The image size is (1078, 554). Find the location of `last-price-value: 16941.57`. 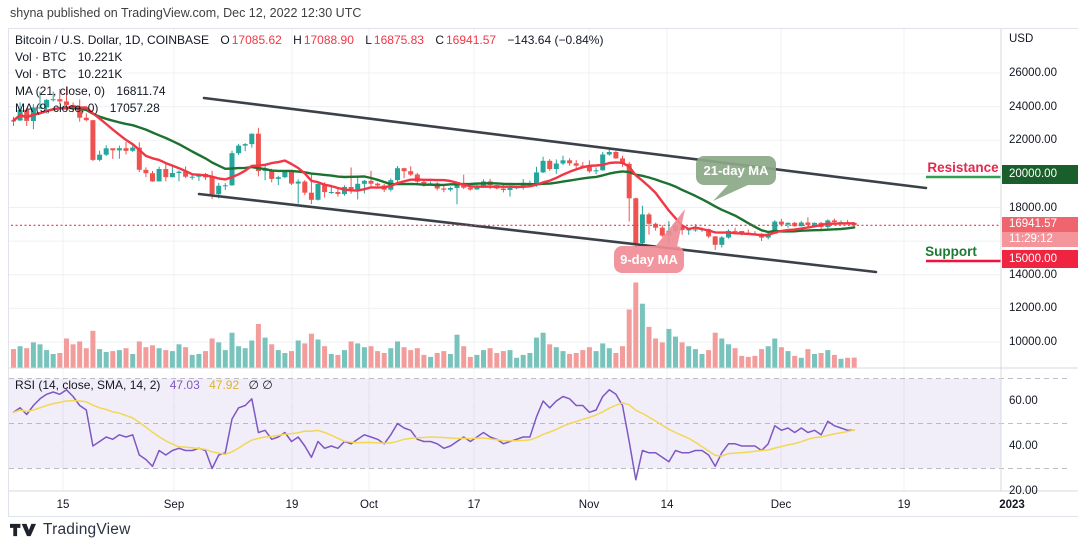

last-price-value: 16941.57 is located at coordinates (1040, 224).